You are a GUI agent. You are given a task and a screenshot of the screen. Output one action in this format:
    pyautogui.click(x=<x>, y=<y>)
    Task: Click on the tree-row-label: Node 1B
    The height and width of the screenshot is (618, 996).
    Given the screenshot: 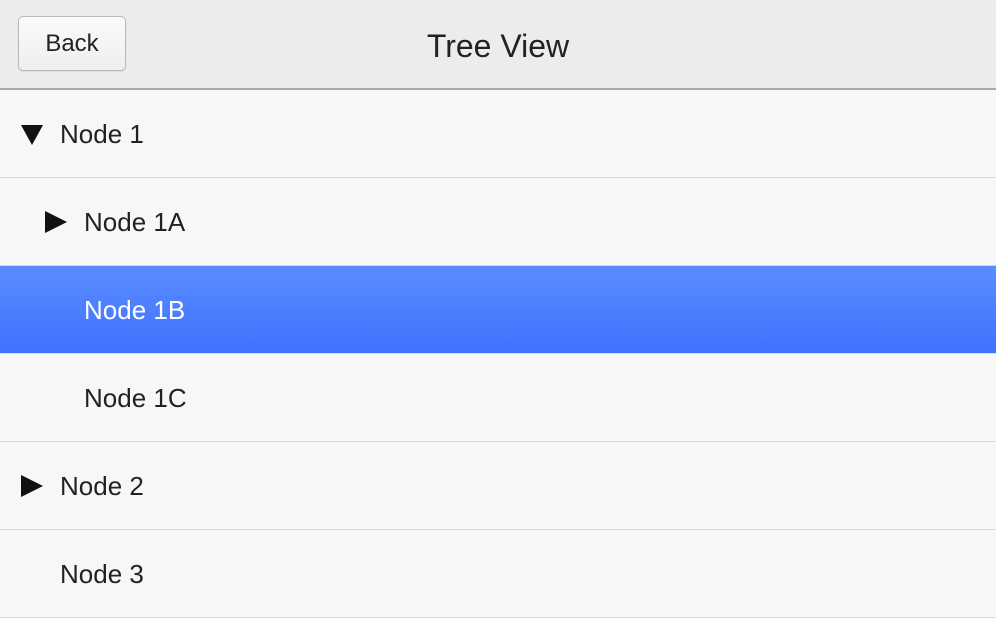 What is the action you would take?
    pyautogui.click(x=135, y=309)
    